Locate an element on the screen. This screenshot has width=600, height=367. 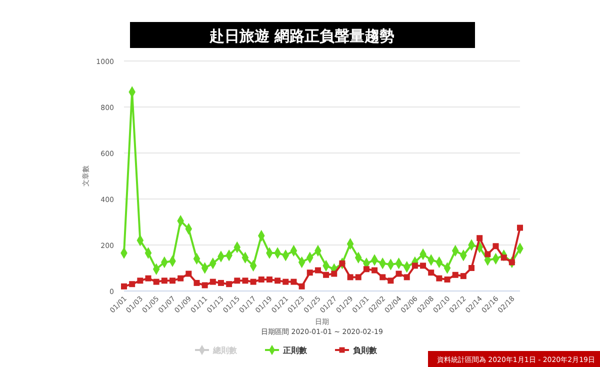
chart-title: 赴日旅遊 網路正負聲量趨勢 is located at coordinates (301, 36).